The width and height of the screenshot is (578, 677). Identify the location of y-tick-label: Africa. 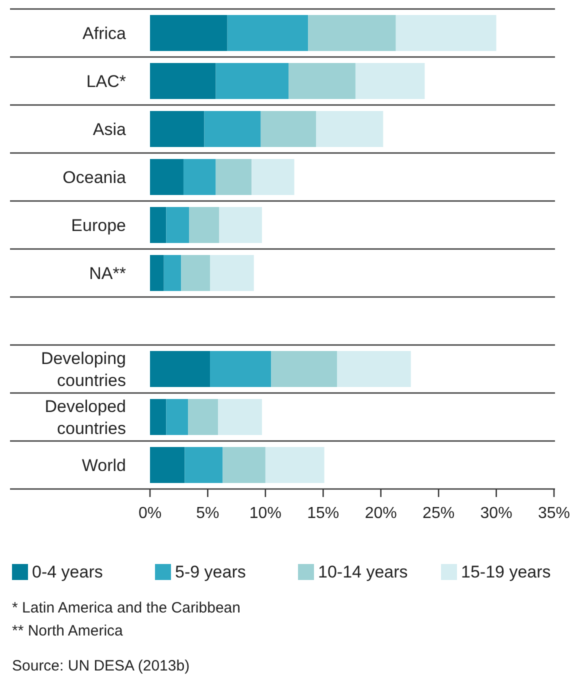
(104, 33).